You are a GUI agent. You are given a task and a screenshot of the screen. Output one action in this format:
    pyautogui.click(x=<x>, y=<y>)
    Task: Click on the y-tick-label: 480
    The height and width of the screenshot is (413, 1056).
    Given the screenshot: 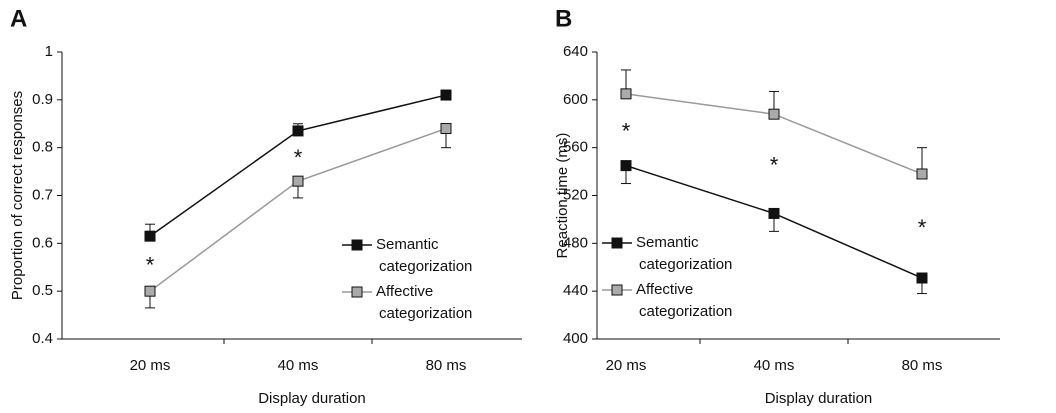 What is the action you would take?
    pyautogui.click(x=575, y=242)
    